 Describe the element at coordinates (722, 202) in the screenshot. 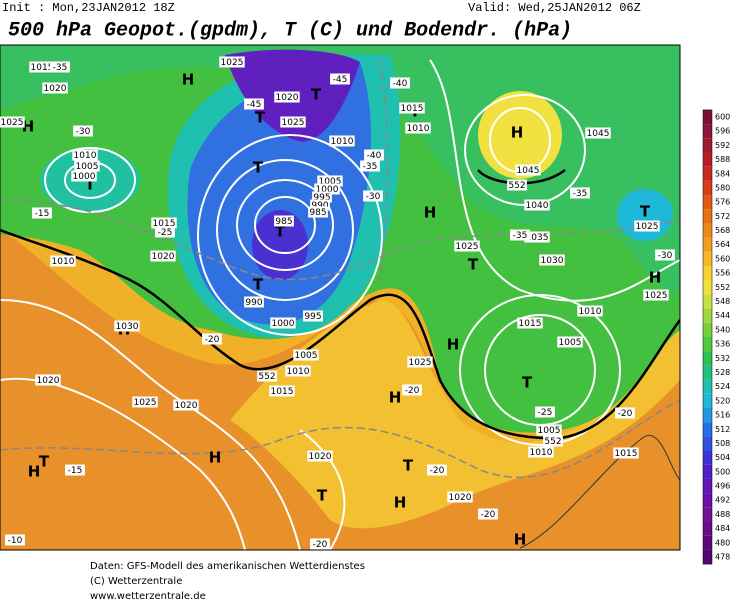

I see `legend-tick-label: 576` at that location.